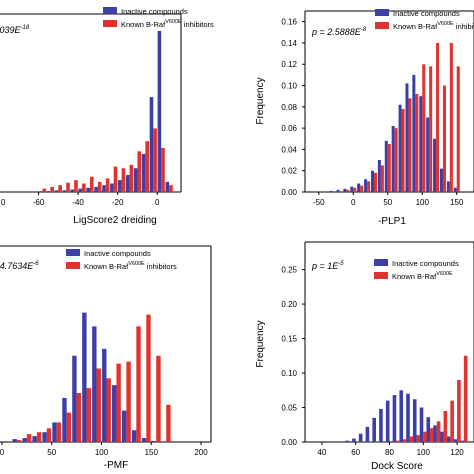  Describe the element at coordinates (289, 107) in the screenshot. I see `y-tick-label: 0.08` at that location.